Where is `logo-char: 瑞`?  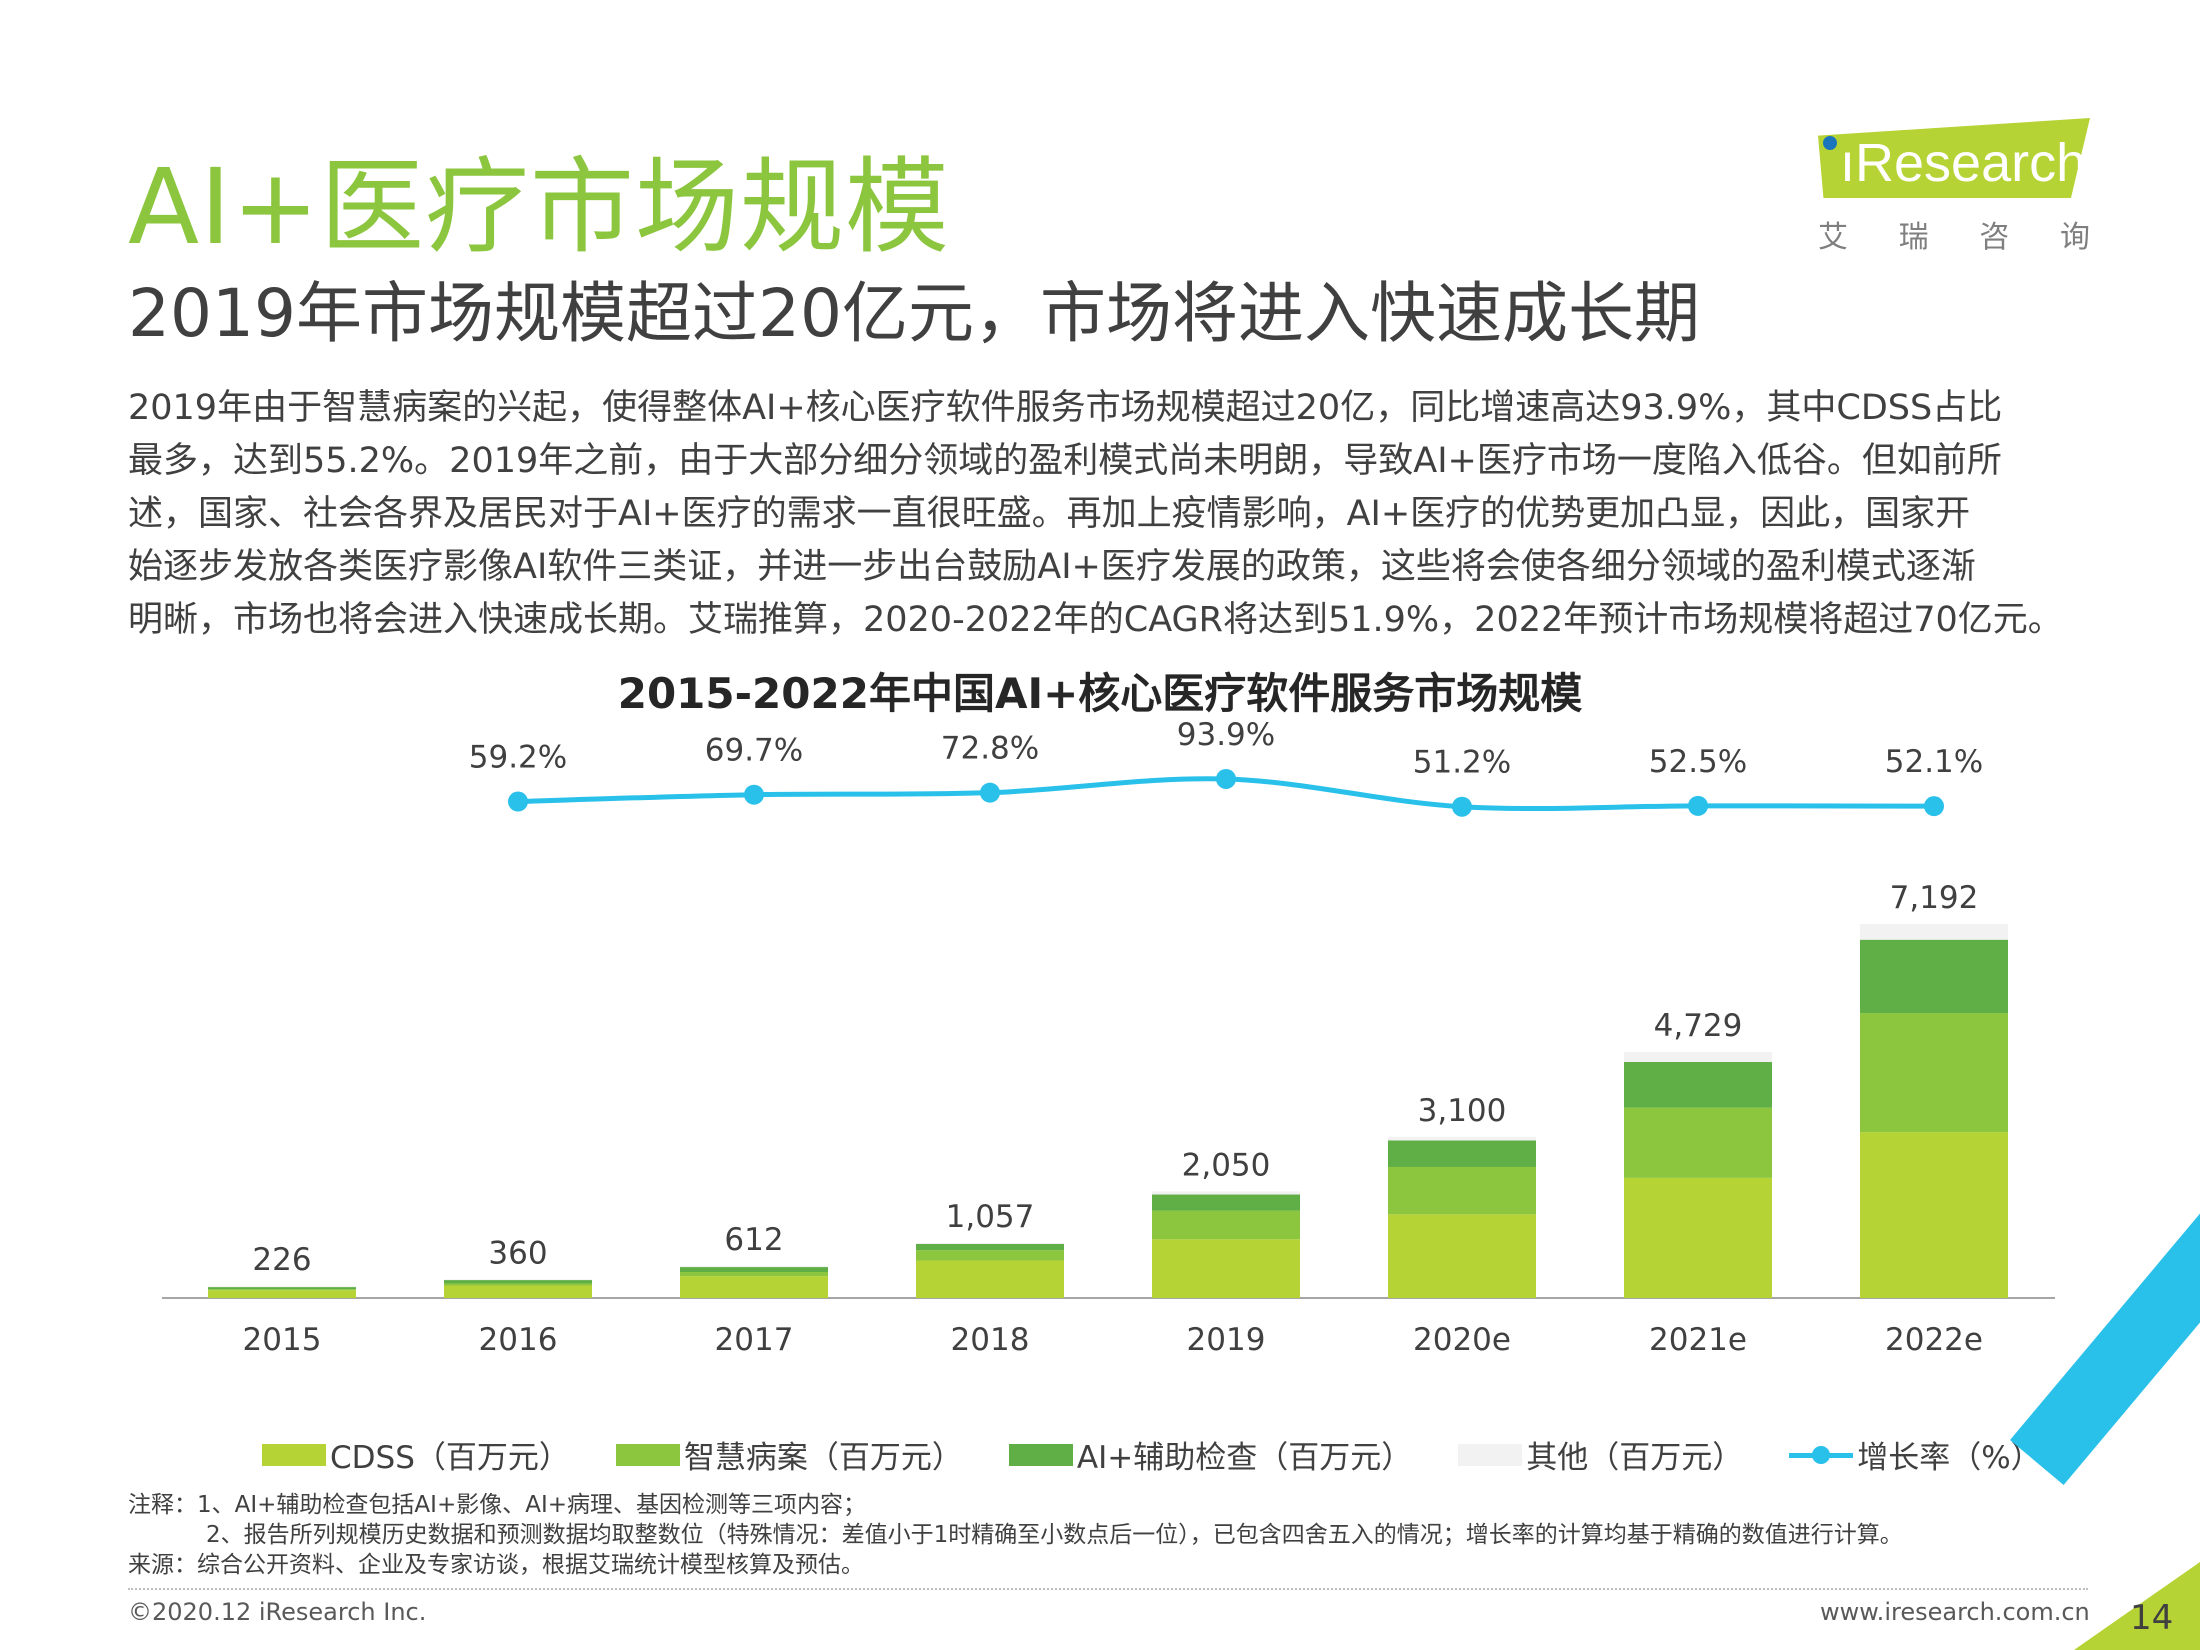
logo-char: 瑞 is located at coordinates (1913, 237).